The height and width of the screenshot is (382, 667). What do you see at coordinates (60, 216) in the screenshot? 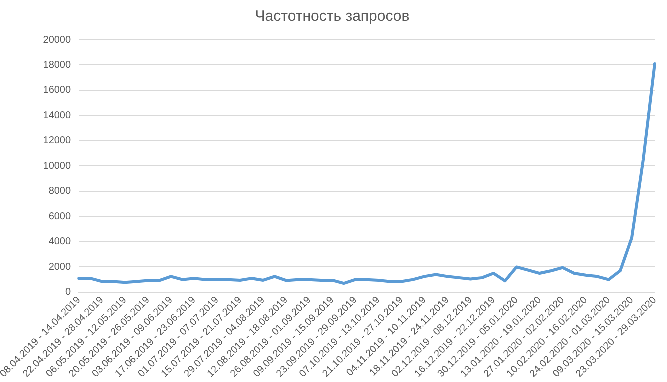
I see `y-tick-label: 6000` at bounding box center [60, 216].